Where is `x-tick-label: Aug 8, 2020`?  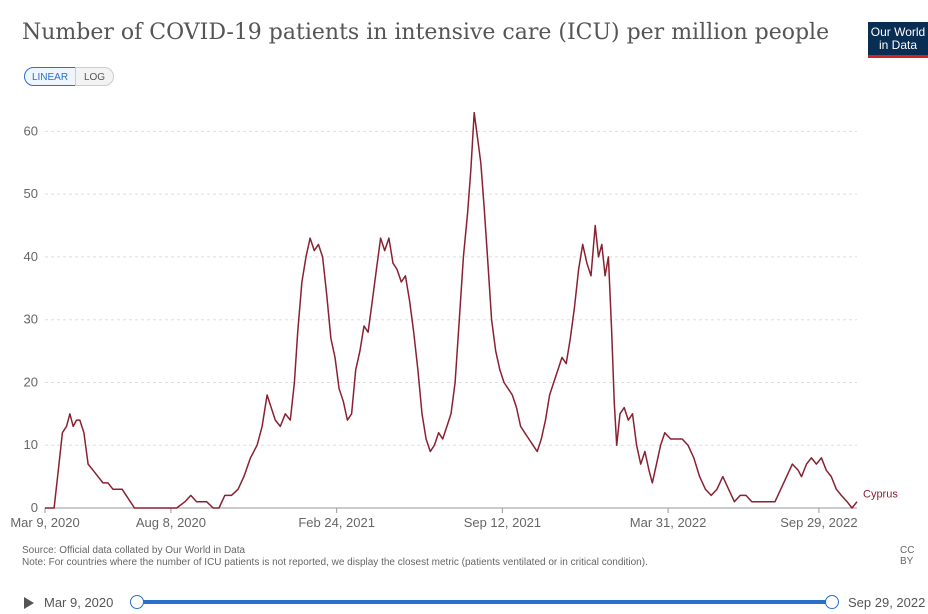
x-tick-label: Aug 8, 2020 is located at coordinates (171, 522).